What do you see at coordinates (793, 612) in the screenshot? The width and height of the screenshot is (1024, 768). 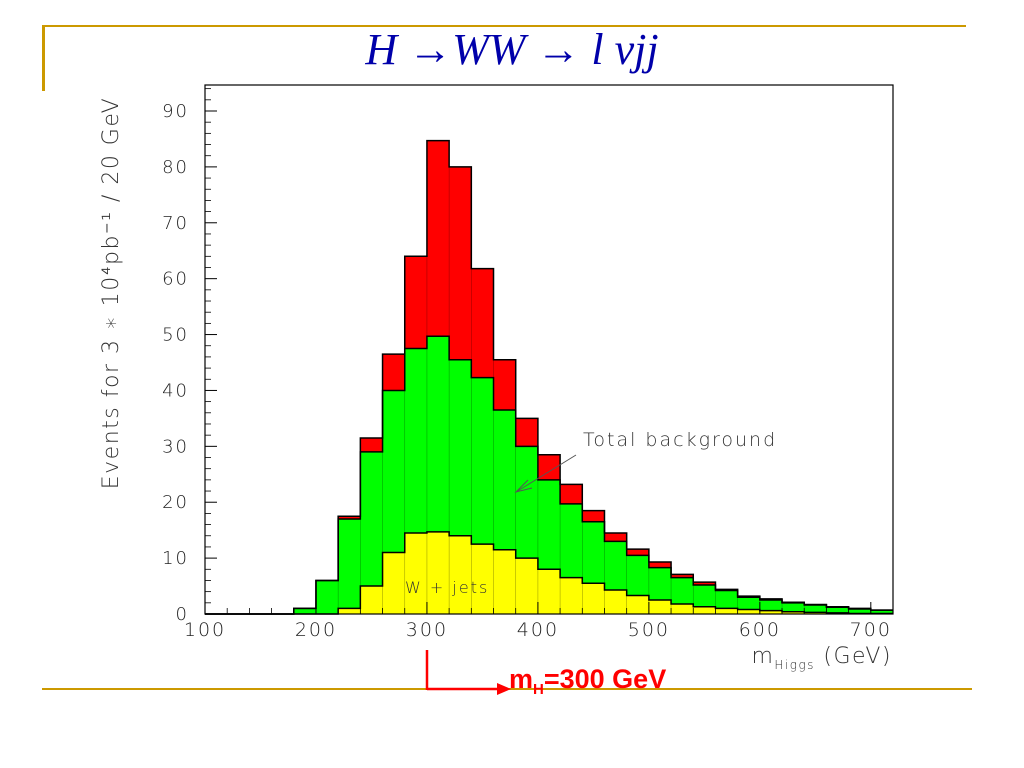 I see `bar-s0-bin26` at bounding box center [793, 612].